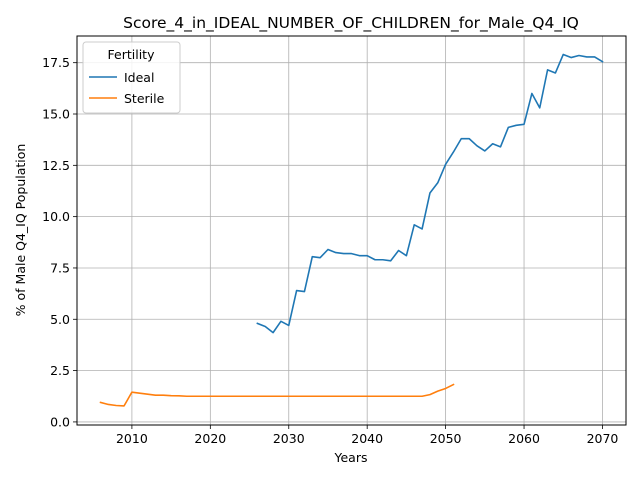  What do you see at coordinates (289, 438) in the screenshot?
I see `x-tick-label: 2030` at bounding box center [289, 438].